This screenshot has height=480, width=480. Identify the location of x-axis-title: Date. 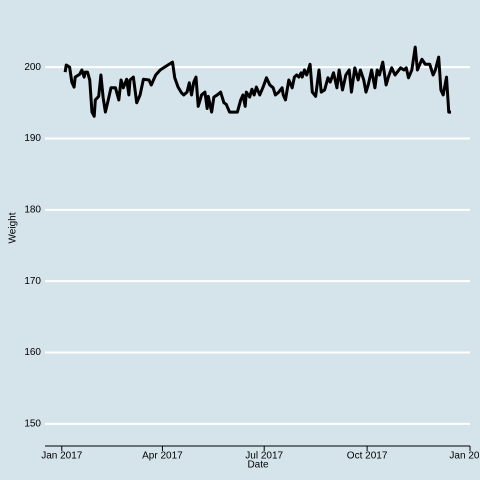
(258, 465).